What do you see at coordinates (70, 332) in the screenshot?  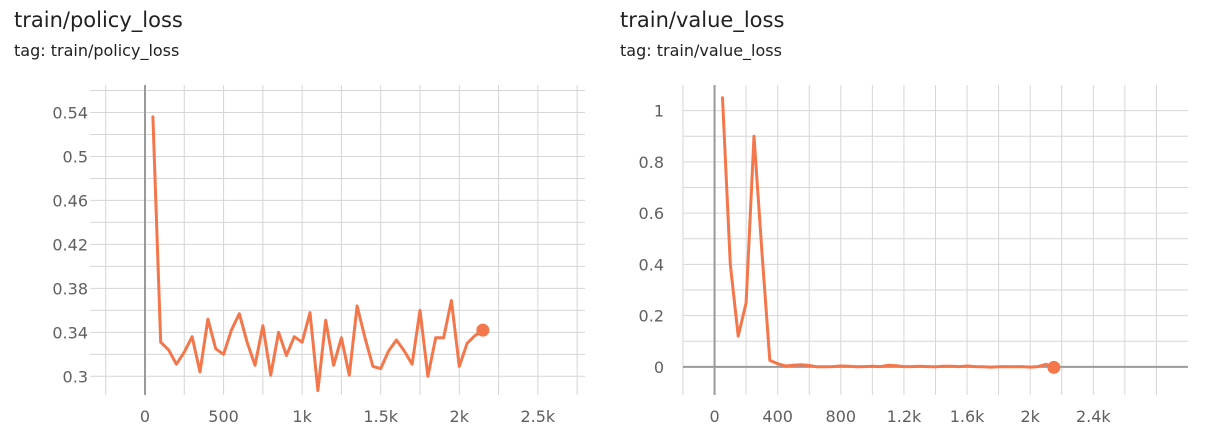 I see `y-tick-label: 0.34` at bounding box center [70, 332].